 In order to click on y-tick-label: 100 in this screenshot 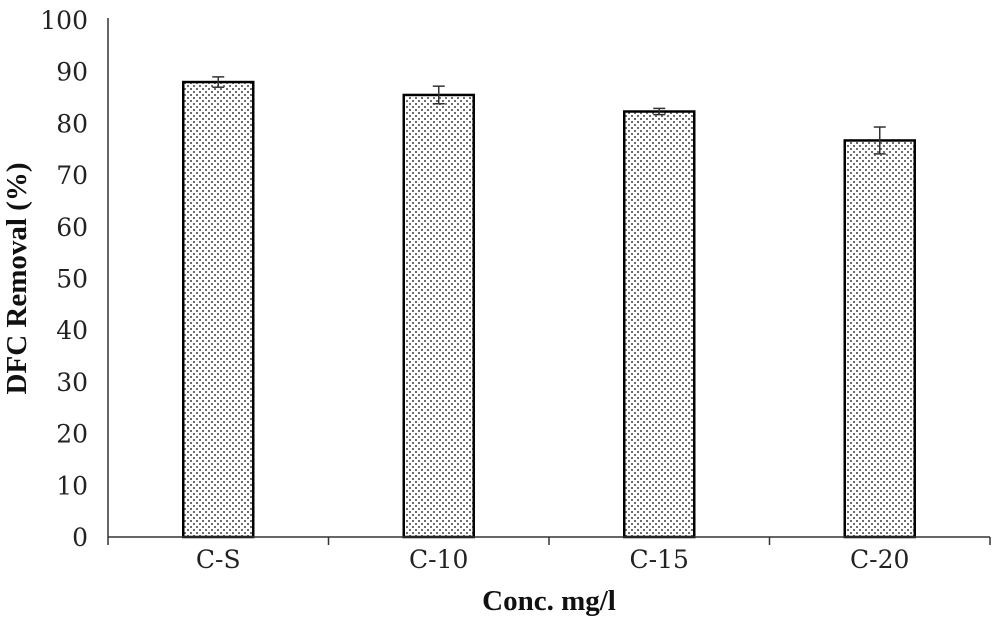, I will do `click(64, 20)`.